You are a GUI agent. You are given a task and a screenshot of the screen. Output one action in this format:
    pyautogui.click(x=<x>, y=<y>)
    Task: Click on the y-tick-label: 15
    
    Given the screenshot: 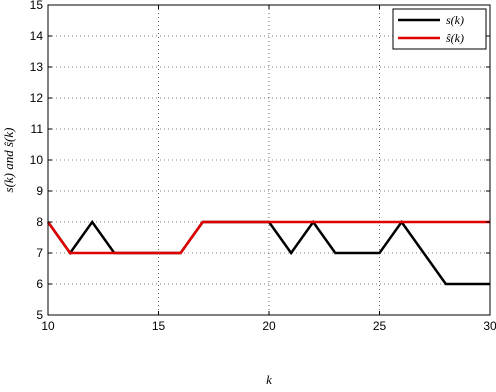 What is the action you would take?
    pyautogui.click(x=37, y=6)
    